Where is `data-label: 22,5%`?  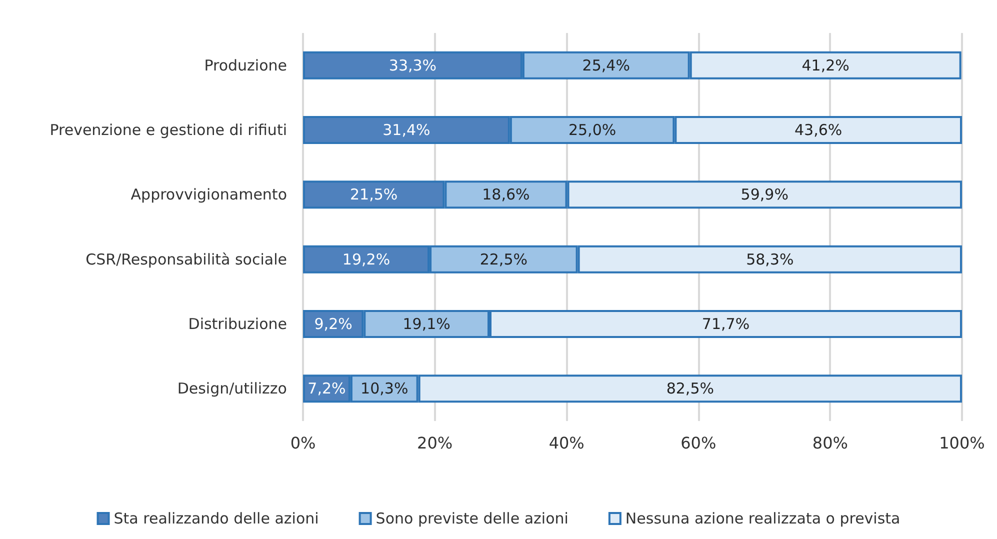 data-label: 22,5% is located at coordinates (504, 259).